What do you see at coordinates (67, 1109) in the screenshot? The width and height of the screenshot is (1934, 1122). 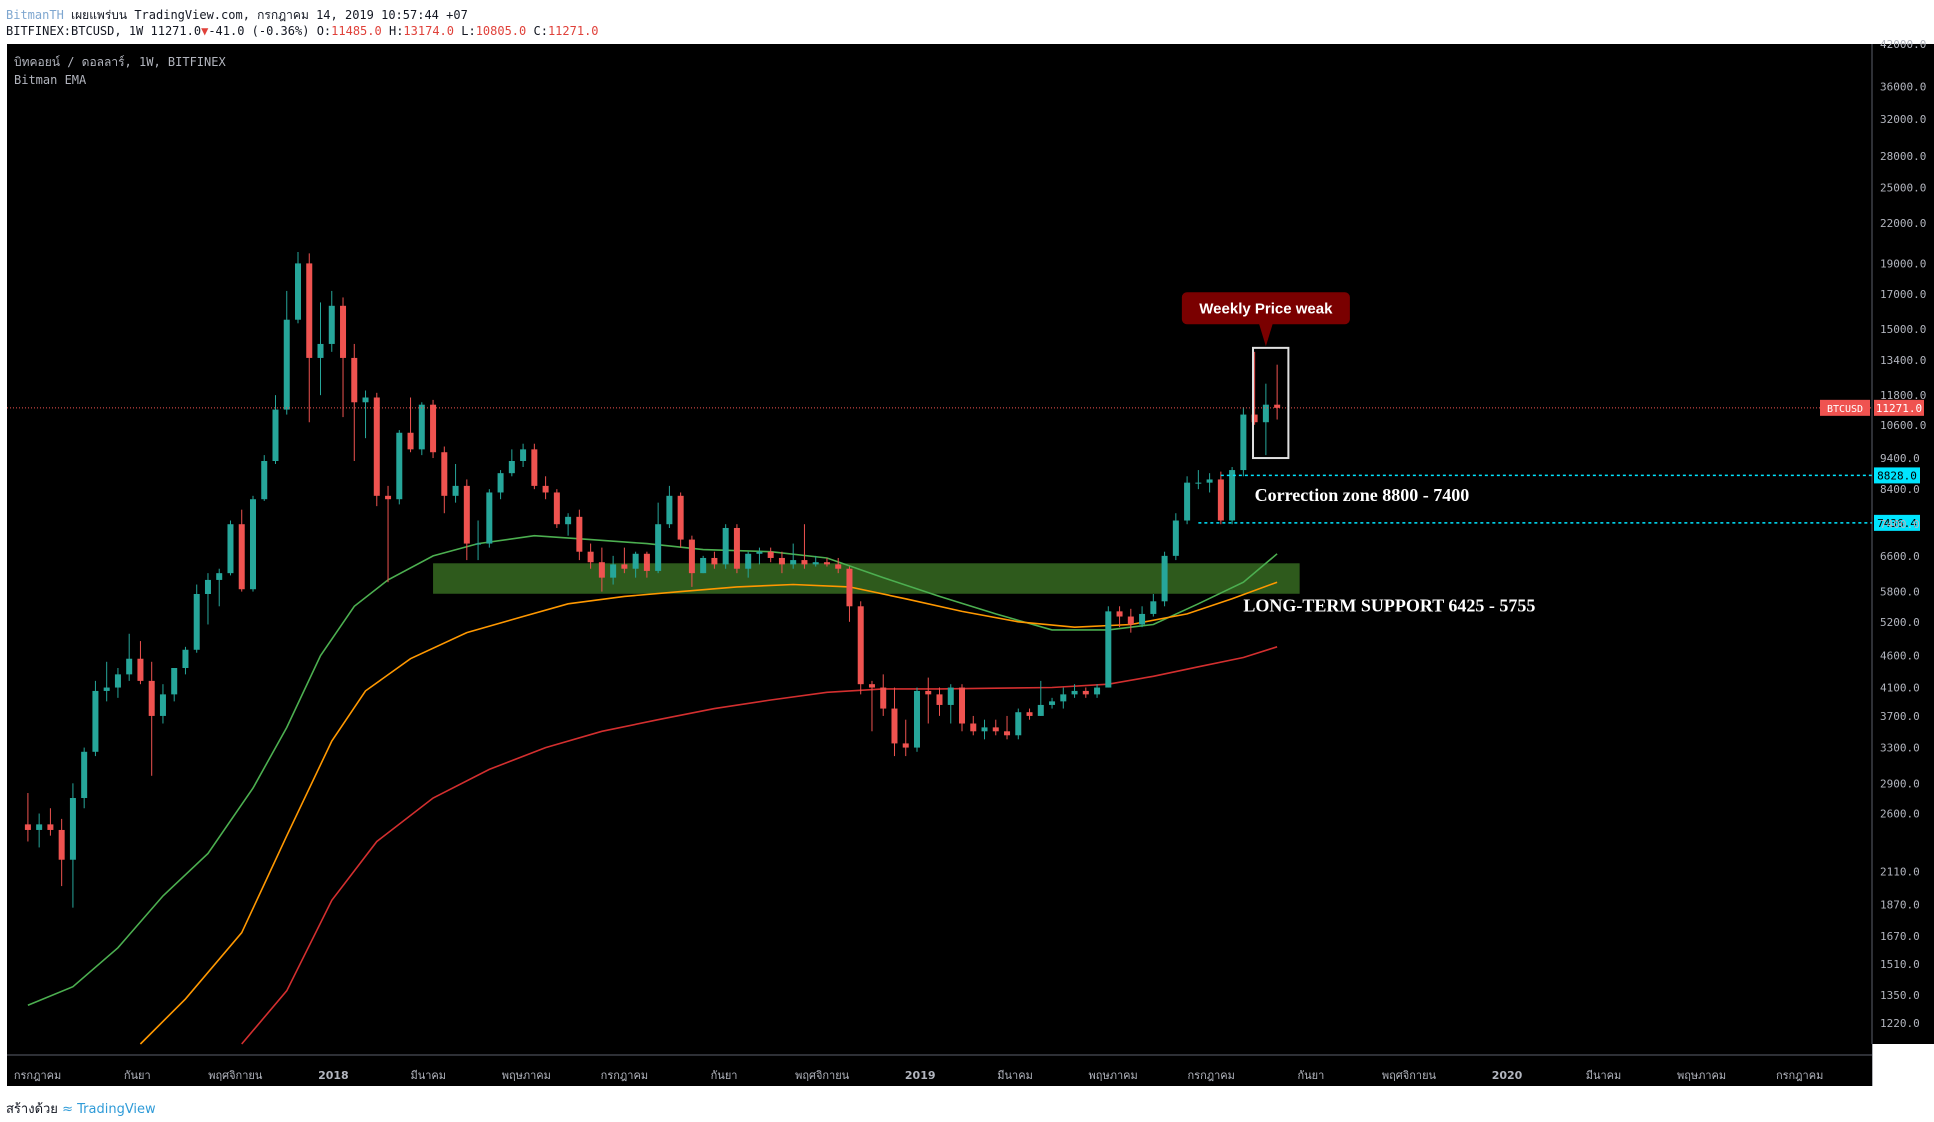 I see `tradingview-logo-icon: ≈` at bounding box center [67, 1109].